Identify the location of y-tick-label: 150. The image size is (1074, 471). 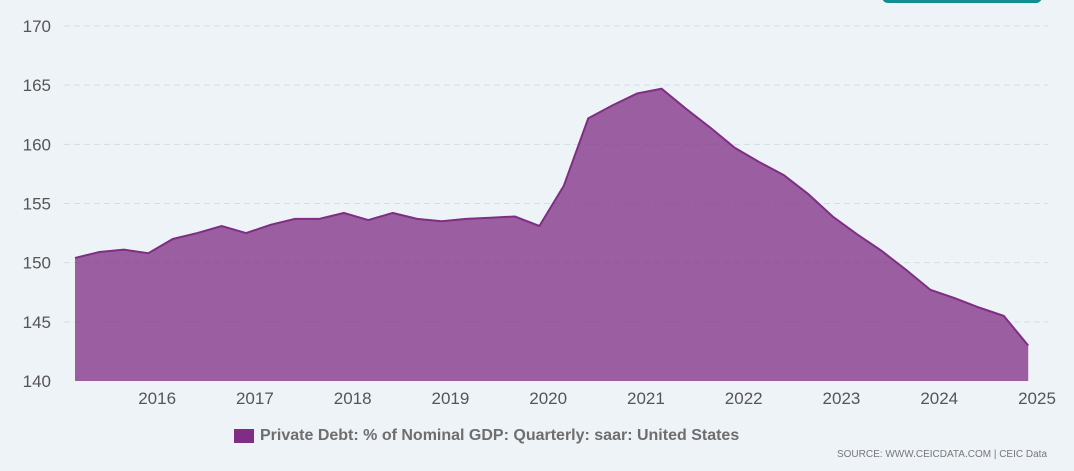
(37, 263).